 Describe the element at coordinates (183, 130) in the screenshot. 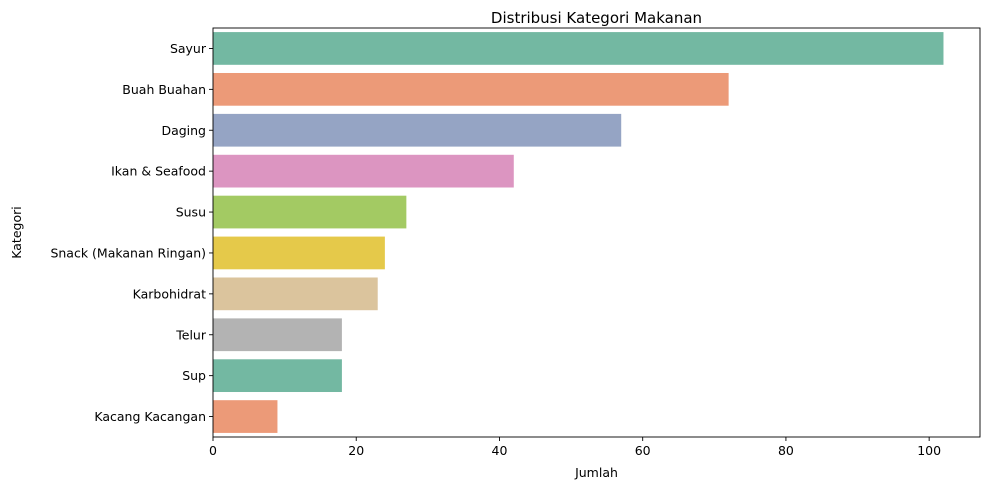

I see `y-tick-label: Daging` at that location.